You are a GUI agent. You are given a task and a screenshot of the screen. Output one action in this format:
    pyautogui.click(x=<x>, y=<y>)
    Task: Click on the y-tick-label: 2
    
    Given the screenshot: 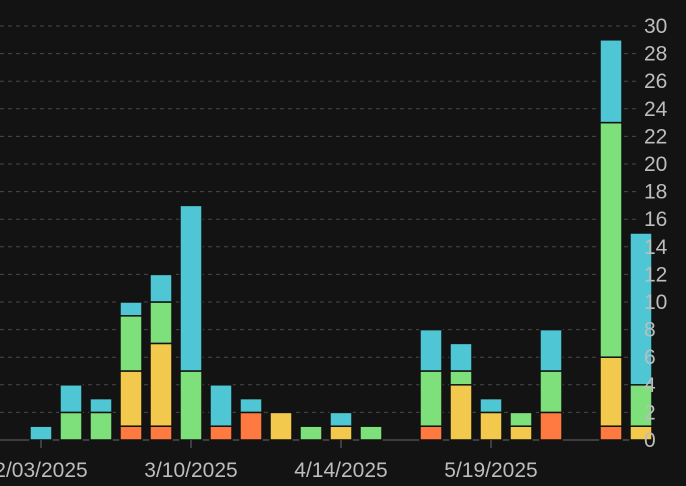 What is the action you would take?
    pyautogui.click(x=650, y=412)
    